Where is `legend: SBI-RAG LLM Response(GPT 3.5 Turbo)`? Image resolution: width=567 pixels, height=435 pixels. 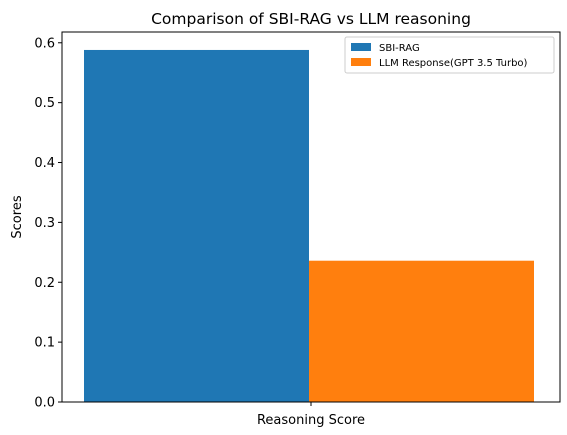
legend: SBI-RAG LLM Response(GPT 3.5 Turbo) is located at coordinates (449, 55).